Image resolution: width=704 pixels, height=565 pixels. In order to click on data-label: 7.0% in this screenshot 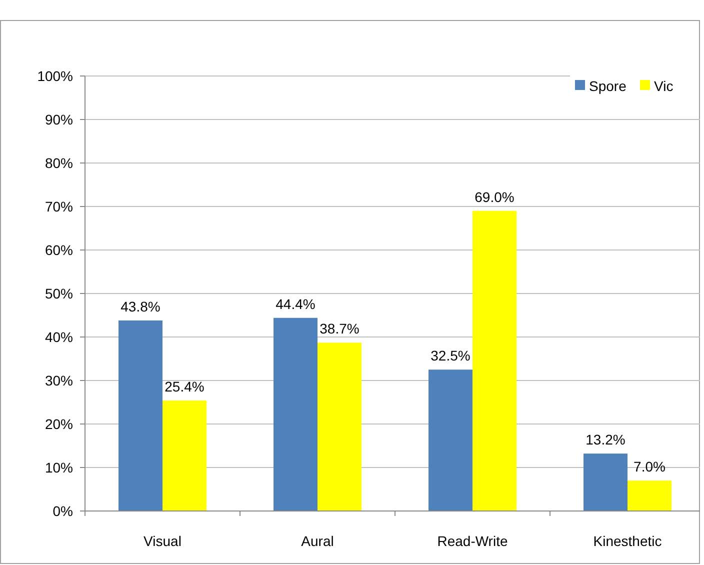, I will do `click(650, 466)`.